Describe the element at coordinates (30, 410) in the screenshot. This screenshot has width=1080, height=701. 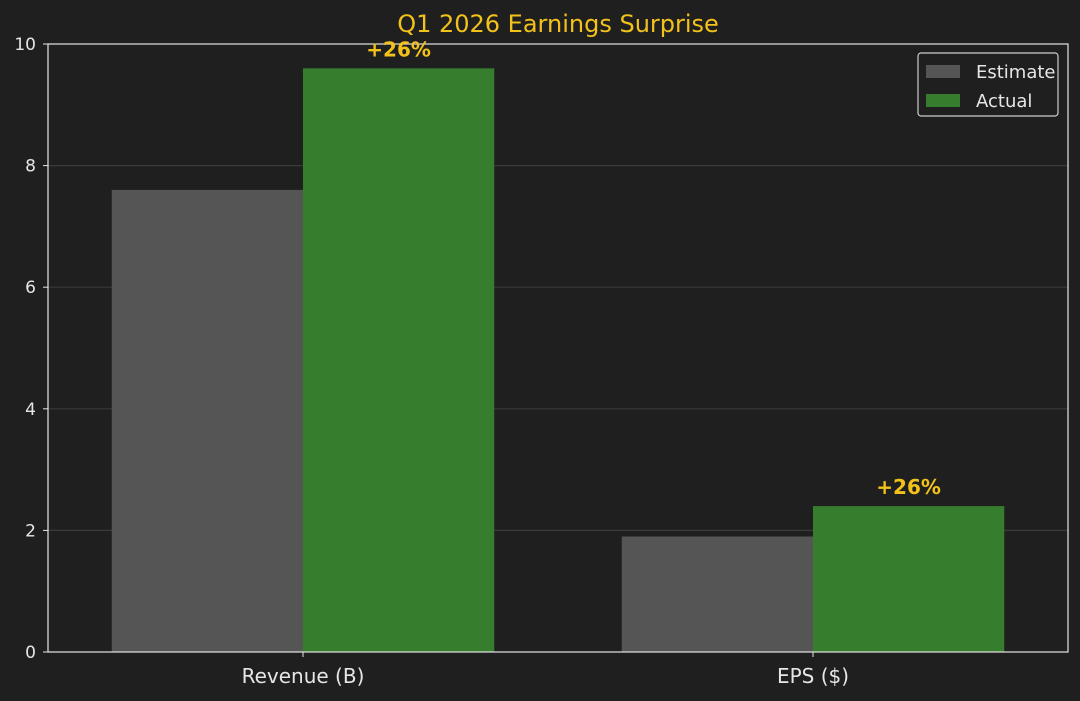
I see `y-tick-label: 4` at that location.